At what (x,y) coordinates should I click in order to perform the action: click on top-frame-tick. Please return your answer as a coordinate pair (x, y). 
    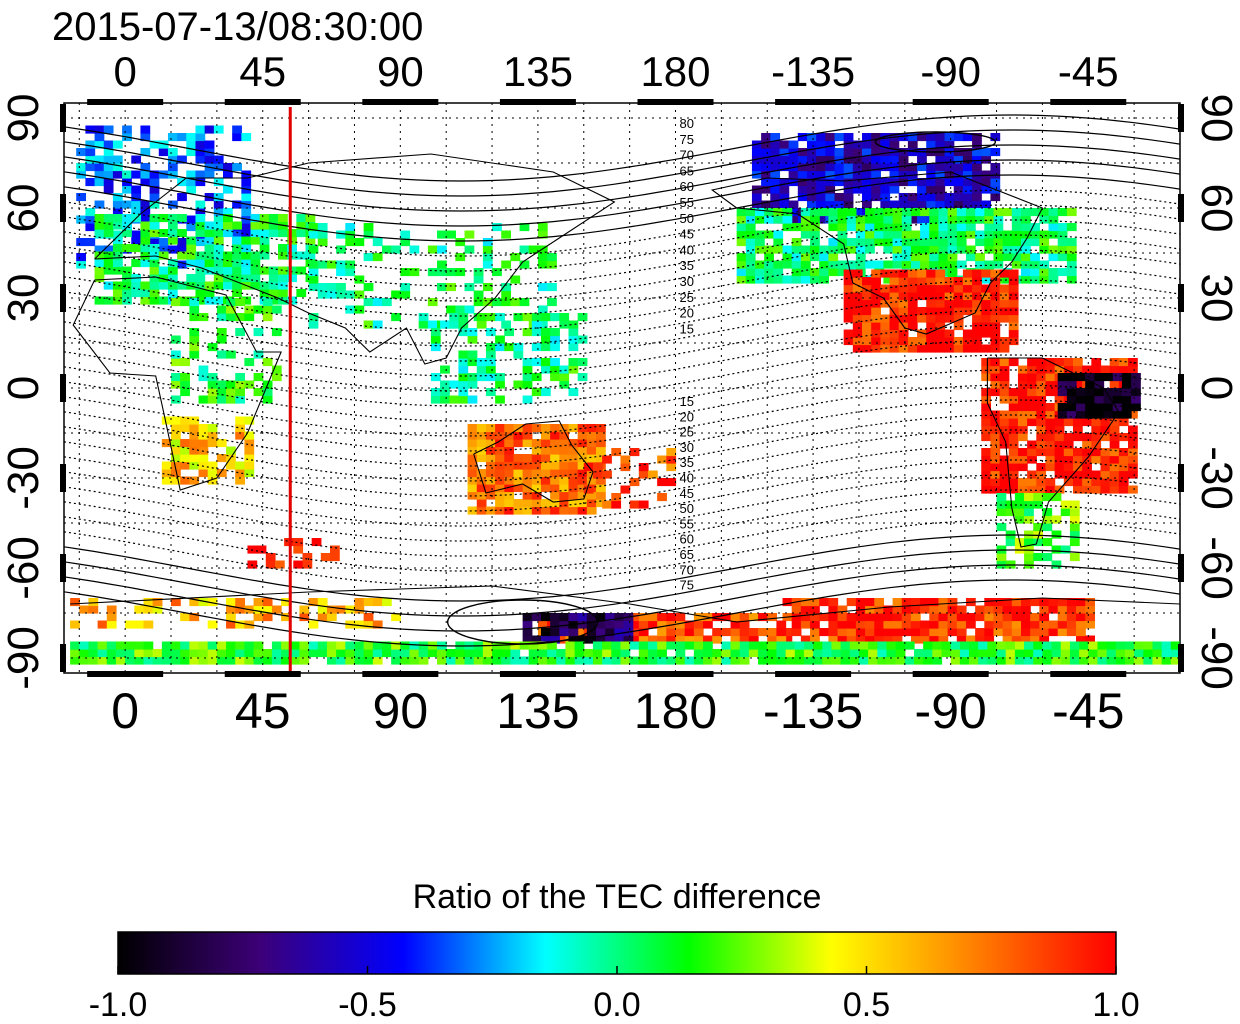
    Looking at the image, I should click on (675, 102).